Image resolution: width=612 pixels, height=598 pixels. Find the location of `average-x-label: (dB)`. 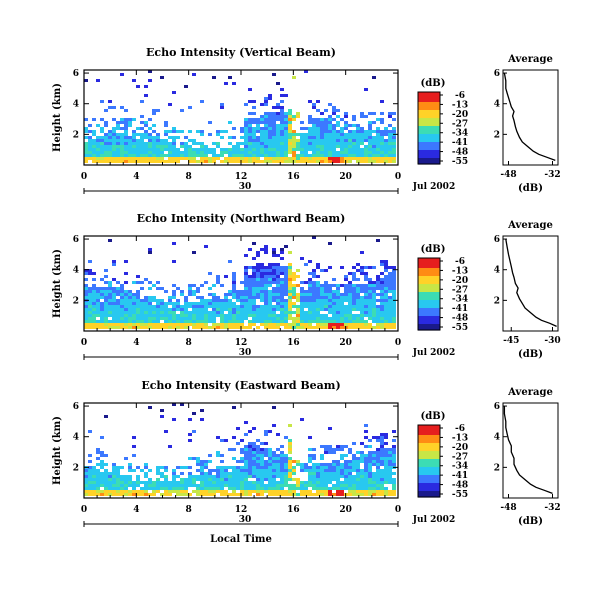

average-x-label: (dB) is located at coordinates (530, 188).